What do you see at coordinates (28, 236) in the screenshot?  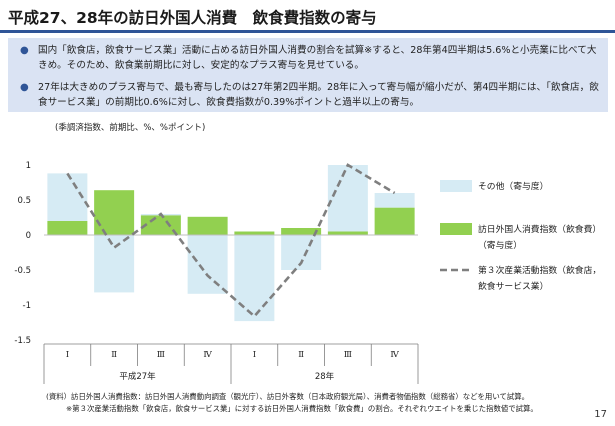 I see `y-tick-label: 0` at bounding box center [28, 236].